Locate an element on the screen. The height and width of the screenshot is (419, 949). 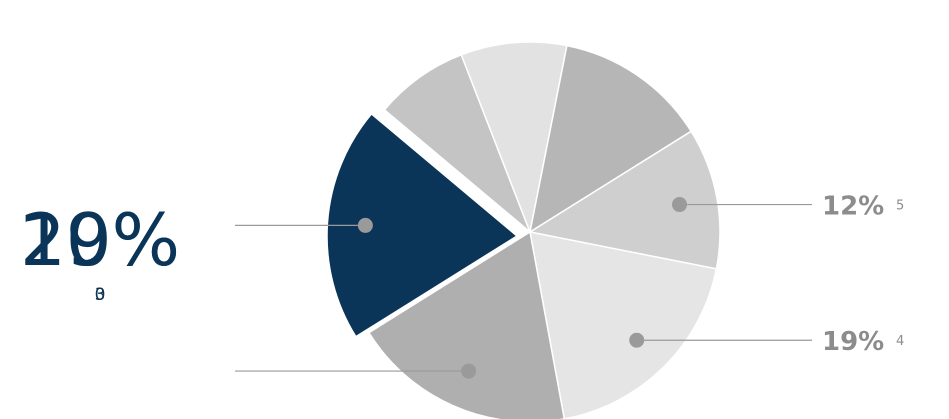
annotation-percent: 20% is located at coordinates (100, 240).